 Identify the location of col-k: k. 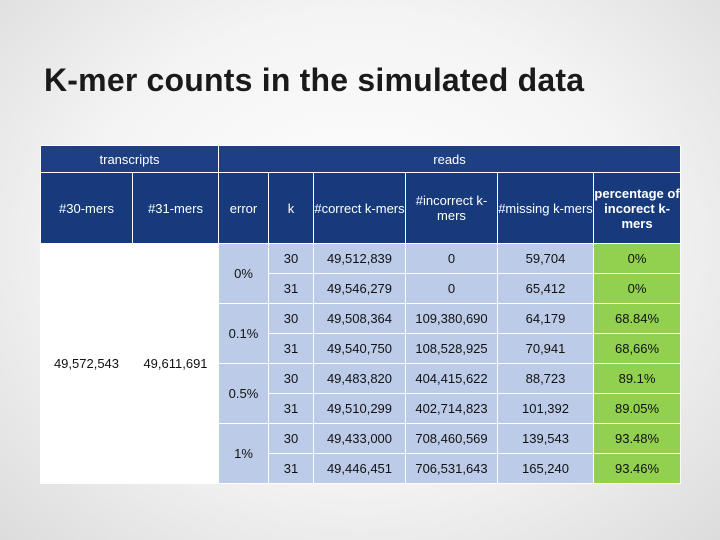
(291, 208).